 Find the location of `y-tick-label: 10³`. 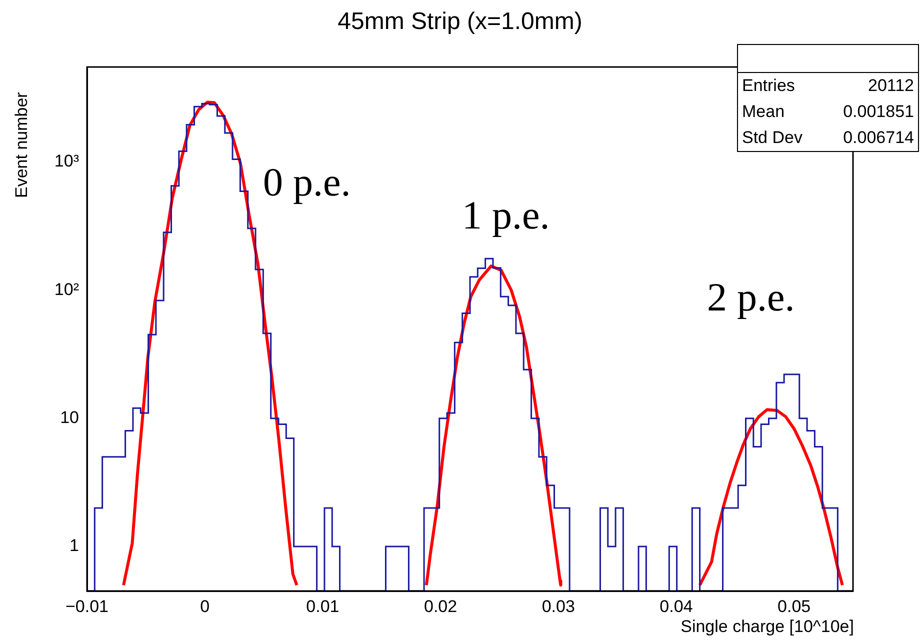

y-tick-label: 10³ is located at coordinates (67, 161).